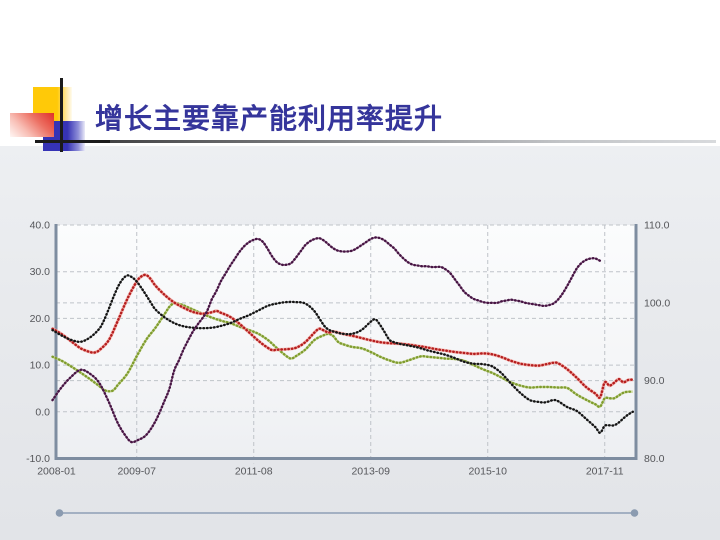 Image resolution: width=720 pixels, height=540 pixels. Describe the element at coordinates (254, 472) in the screenshot. I see `x-axis-tick-label: 2011-08` at that location.